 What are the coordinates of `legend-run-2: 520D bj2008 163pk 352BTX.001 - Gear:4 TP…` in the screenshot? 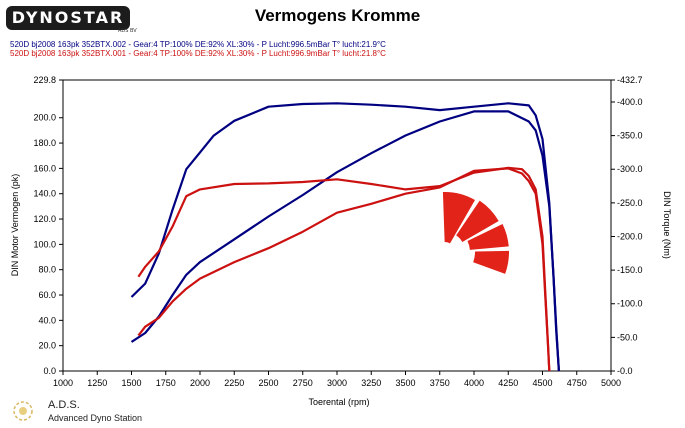 It's located at (198, 53).